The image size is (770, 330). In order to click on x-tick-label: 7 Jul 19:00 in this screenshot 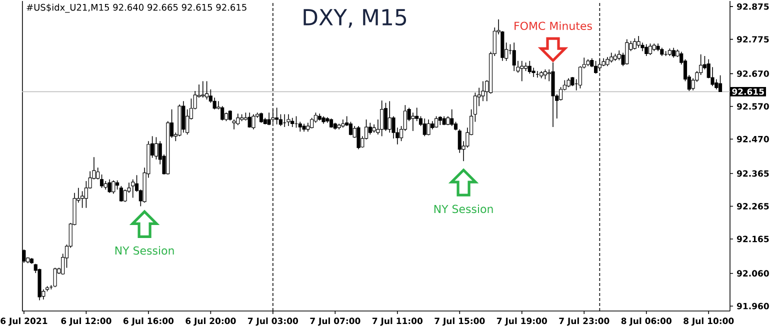, I will do `click(521, 322)`.